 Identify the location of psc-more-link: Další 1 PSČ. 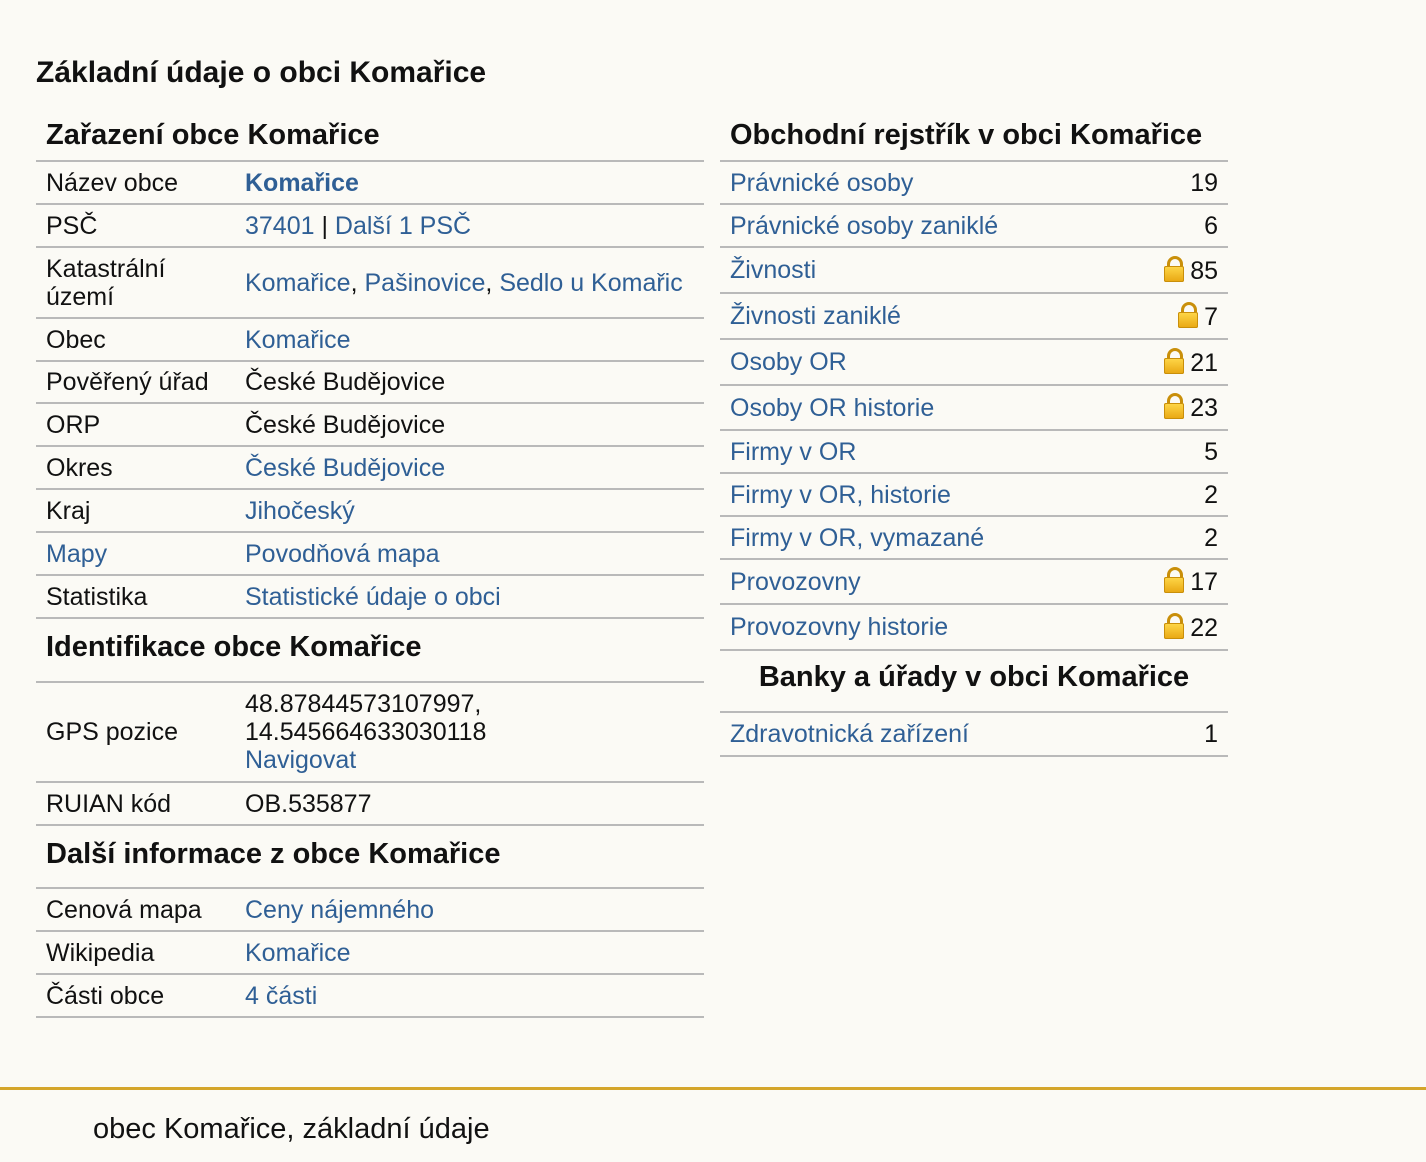
(403, 225).